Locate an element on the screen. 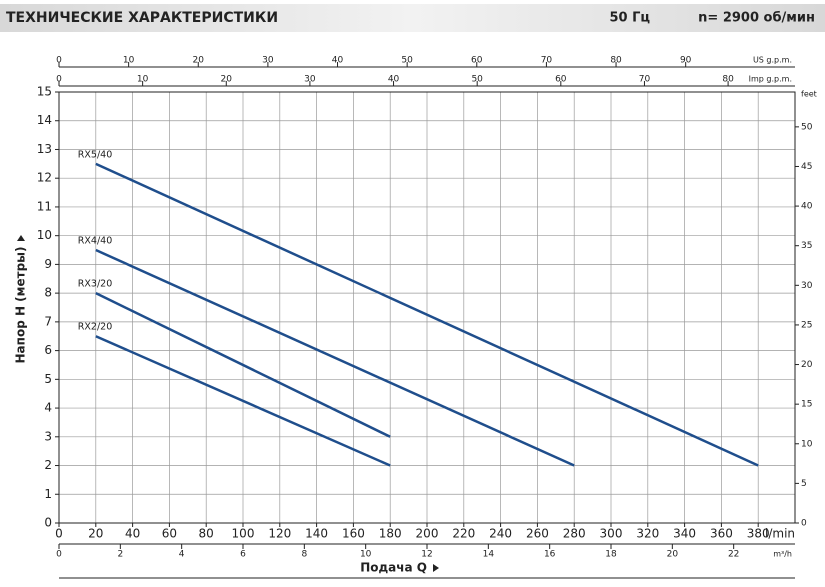 This screenshot has height=587, width=825. header-speed: n= 2900 об/мин is located at coordinates (756, 18).